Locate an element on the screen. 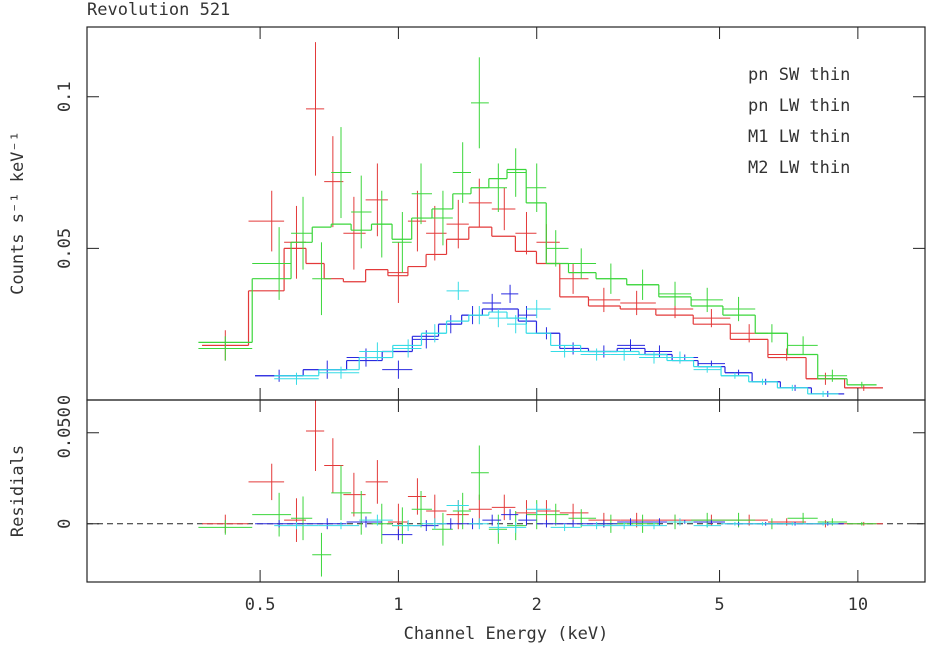 The width and height of the screenshot is (928, 647). x-tick-label: 0.5 is located at coordinates (260, 605).